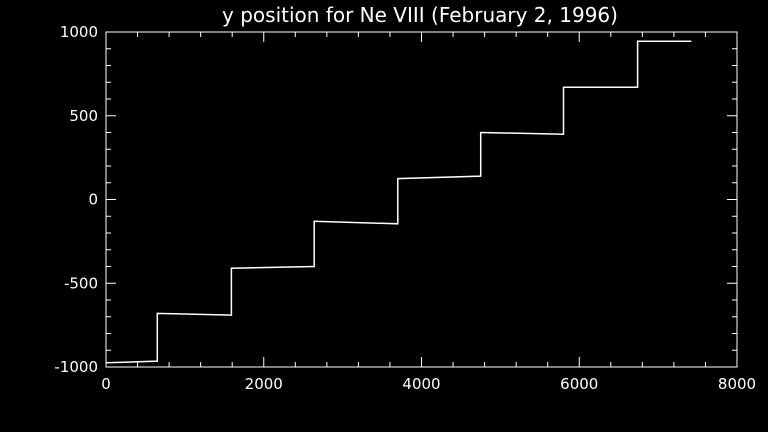 The height and width of the screenshot is (432, 768). I want to click on x-tick-label: 4000, so click(421, 384).